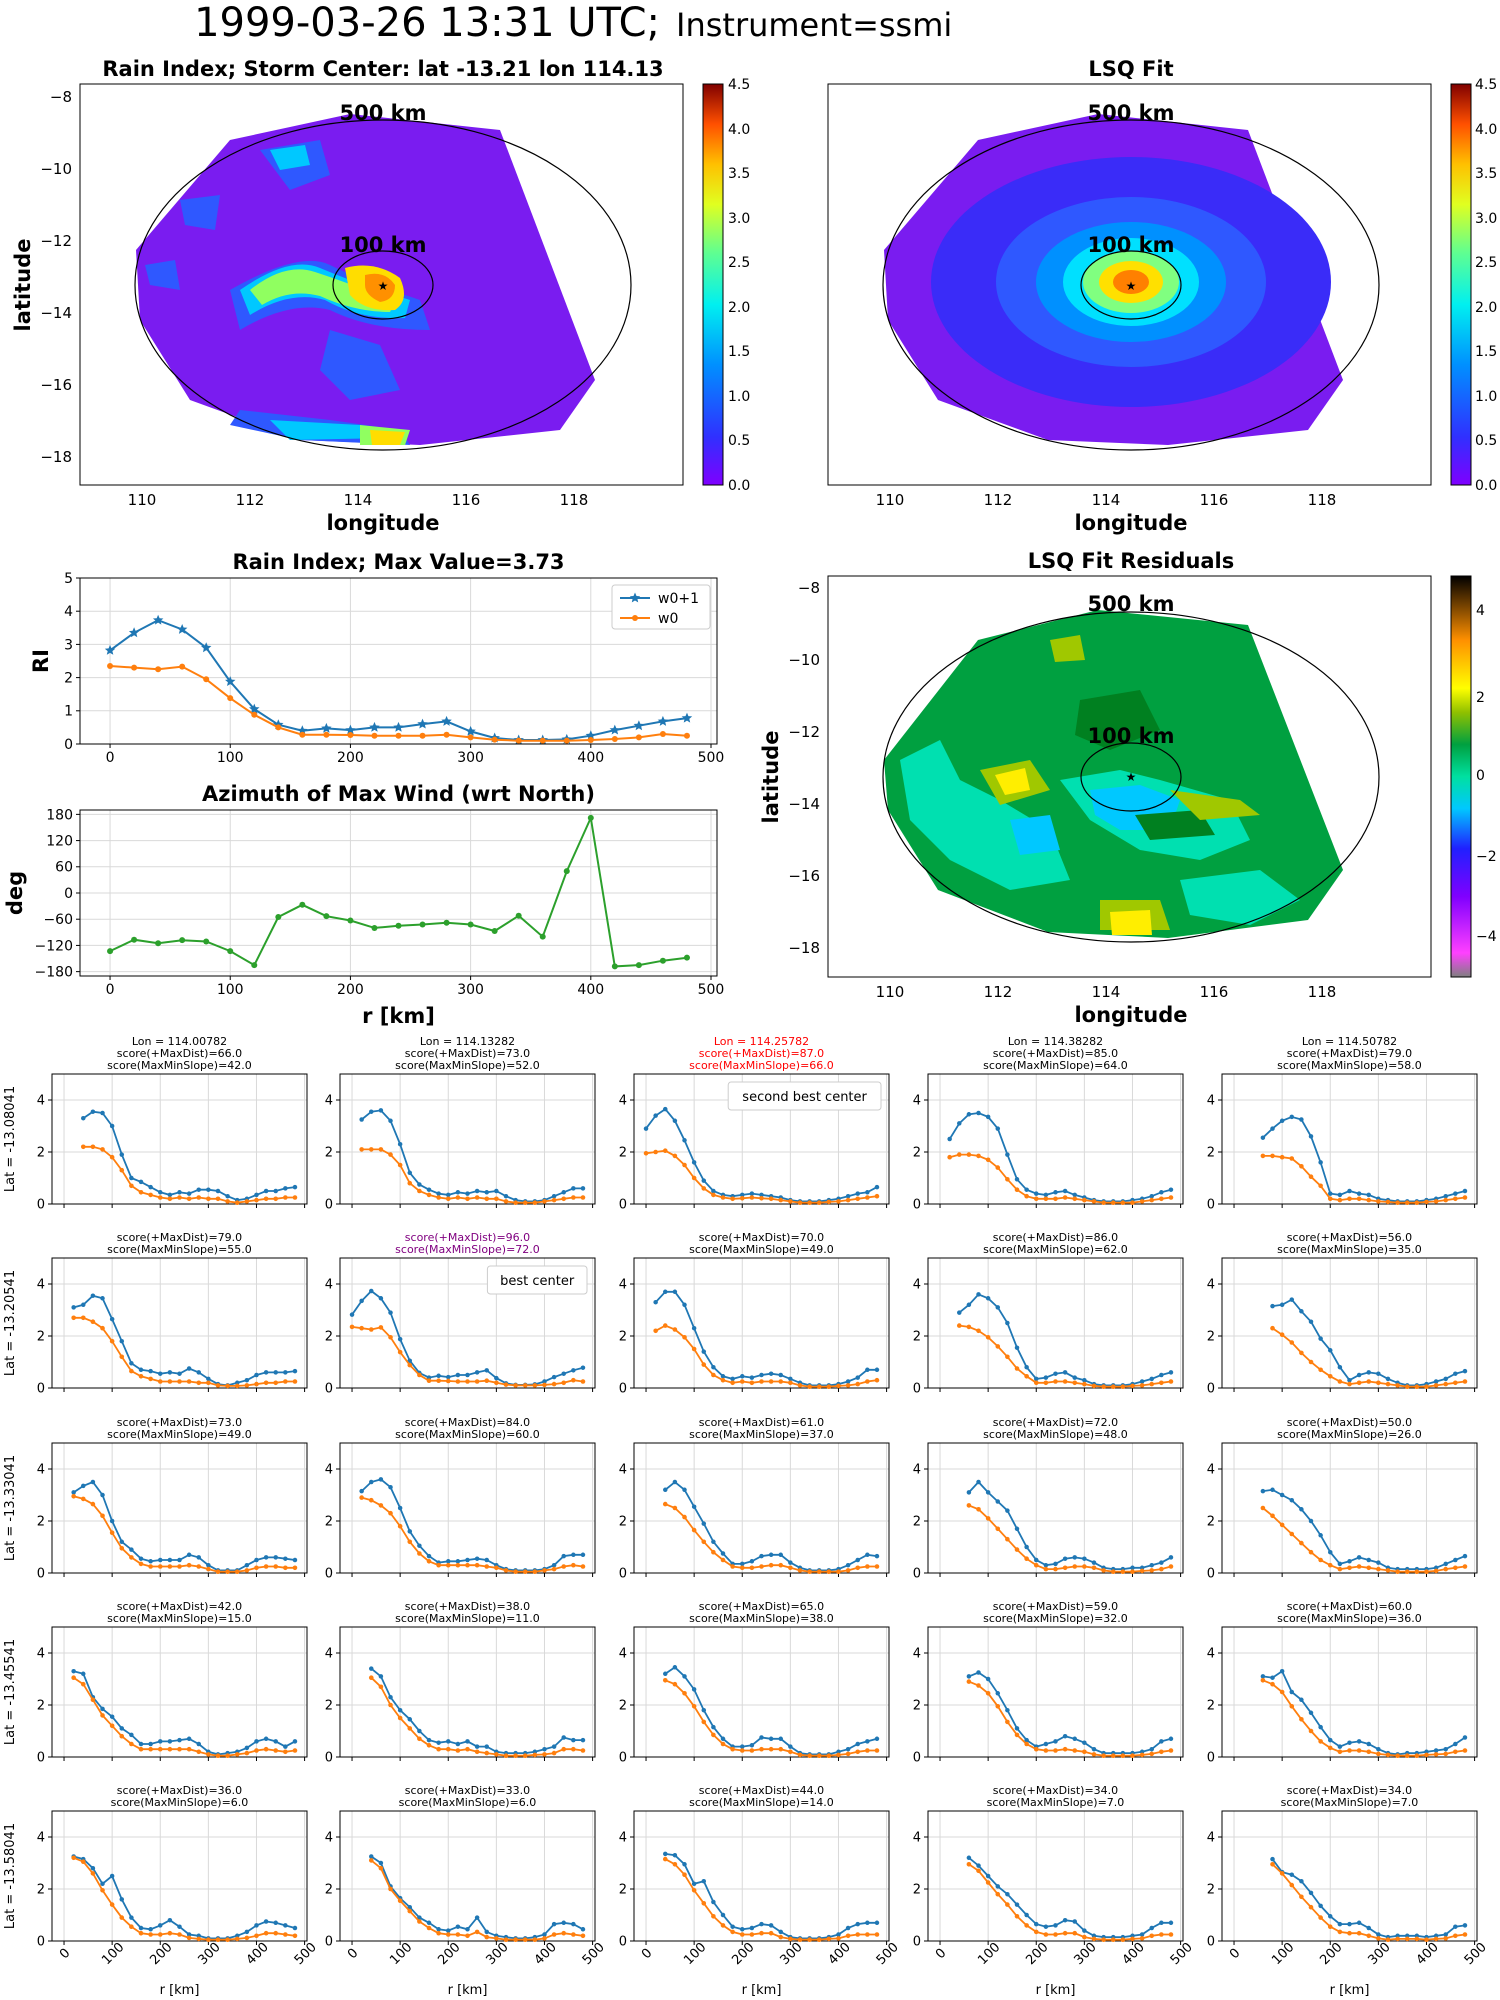 This screenshot has width=1500, height=2000. I want to click on lsq-cbar-tick: 0.0, so click(1486, 486).